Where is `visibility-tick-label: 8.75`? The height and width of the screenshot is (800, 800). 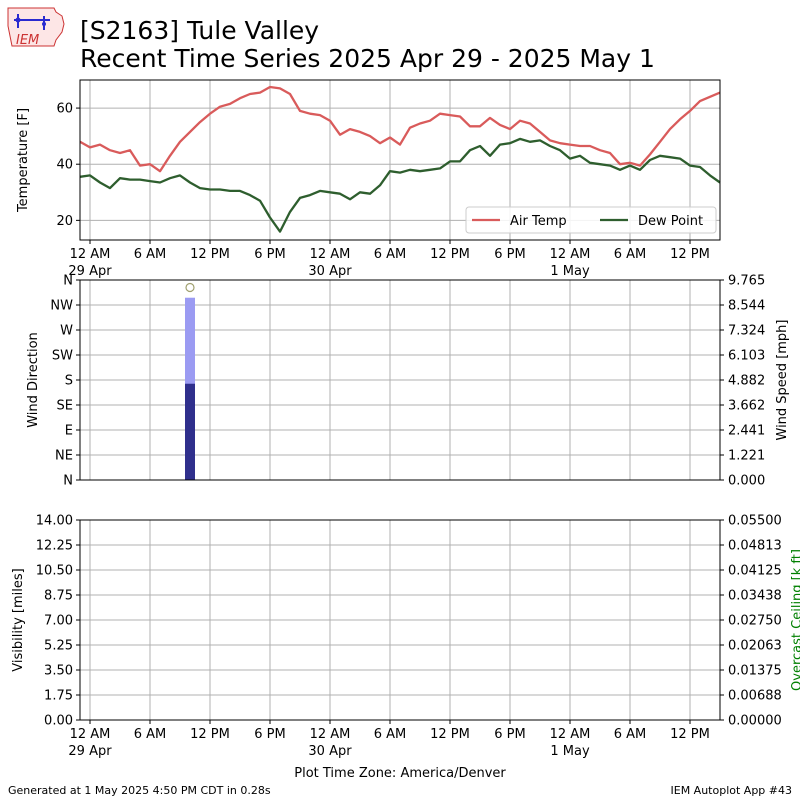 visibility-tick-label: 8.75 is located at coordinates (58, 596).